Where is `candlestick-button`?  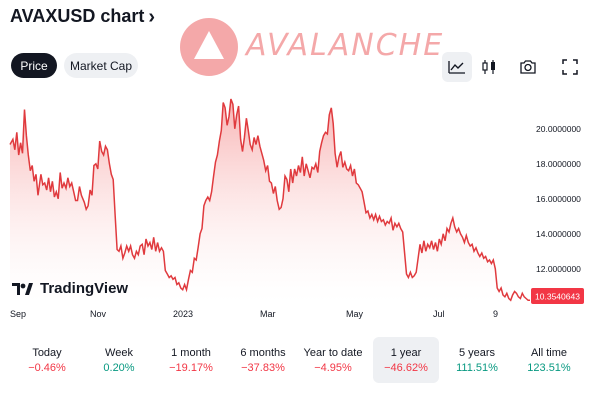
candlestick-button is located at coordinates (489, 67).